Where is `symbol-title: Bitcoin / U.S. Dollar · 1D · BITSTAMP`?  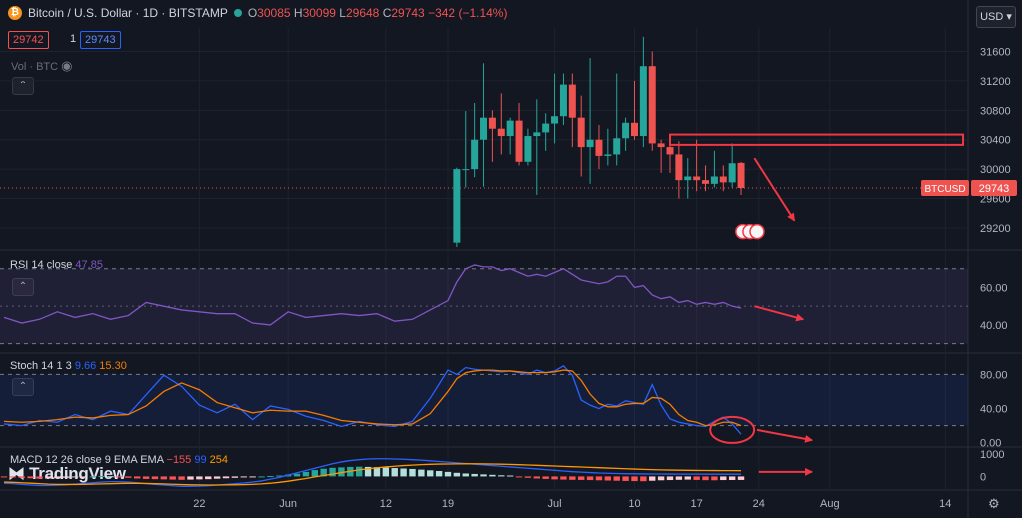 symbol-title: Bitcoin / U.S. Dollar · 1D · BITSTAMP is located at coordinates (128, 13).